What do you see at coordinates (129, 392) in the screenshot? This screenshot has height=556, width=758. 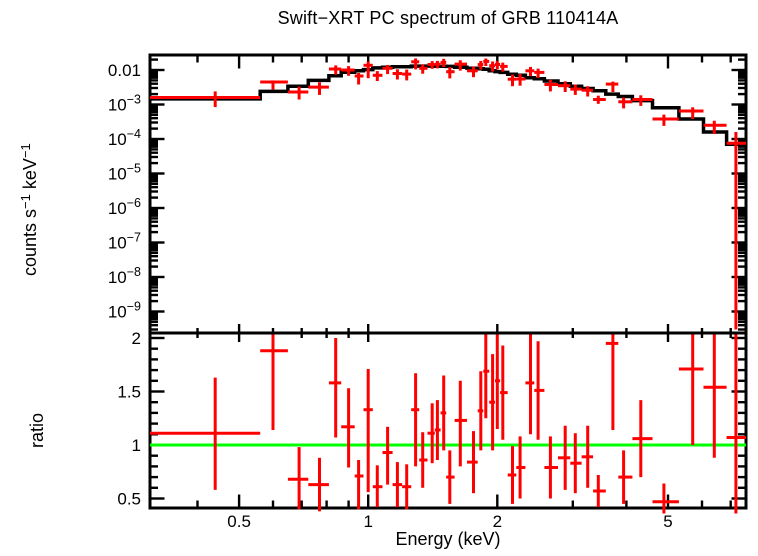 I see `y-tick-label-ratio: 1.5` at bounding box center [129, 392].